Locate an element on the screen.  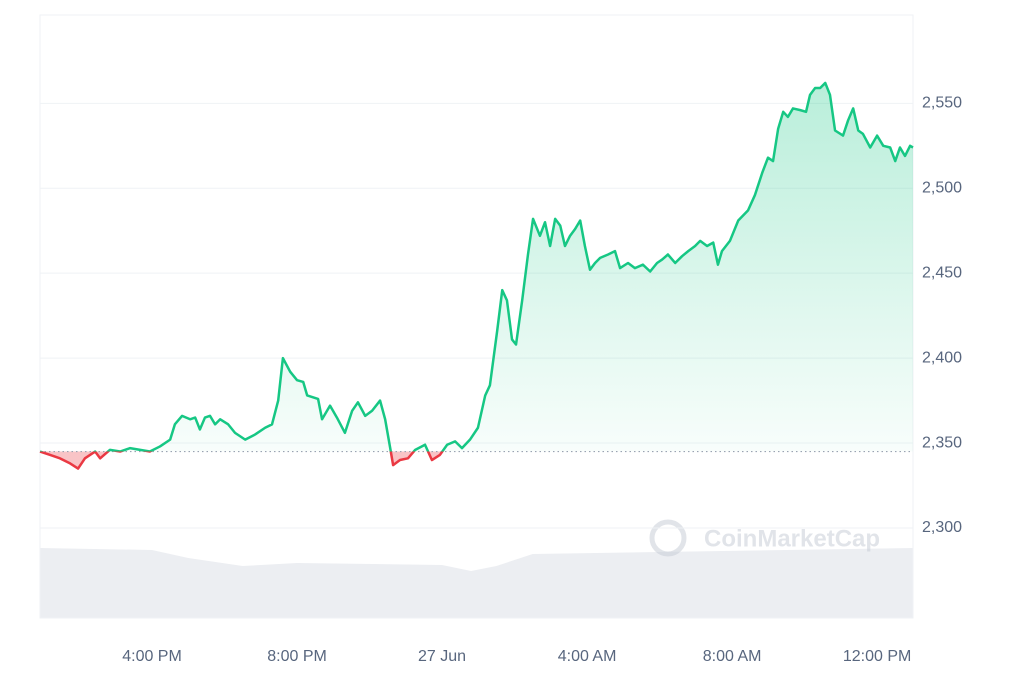
y-tick-label: 2,350 is located at coordinates (942, 442).